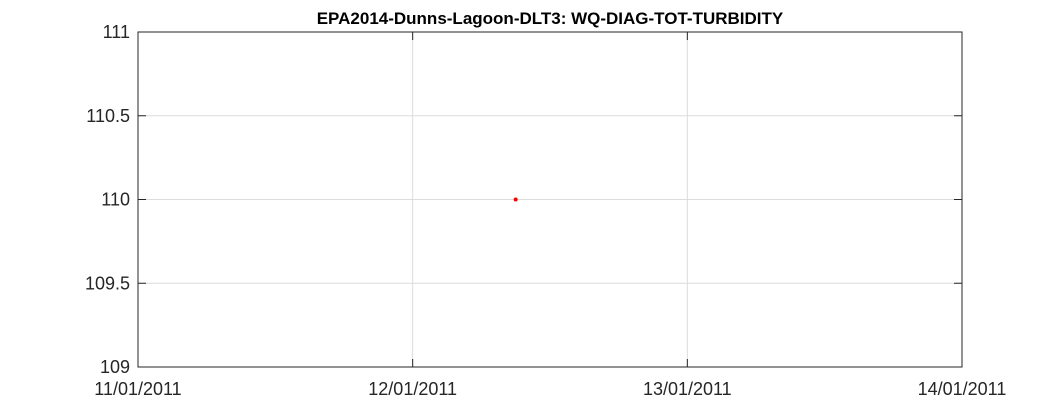  I want to click on y-tick-label: 110.5, so click(108, 116).